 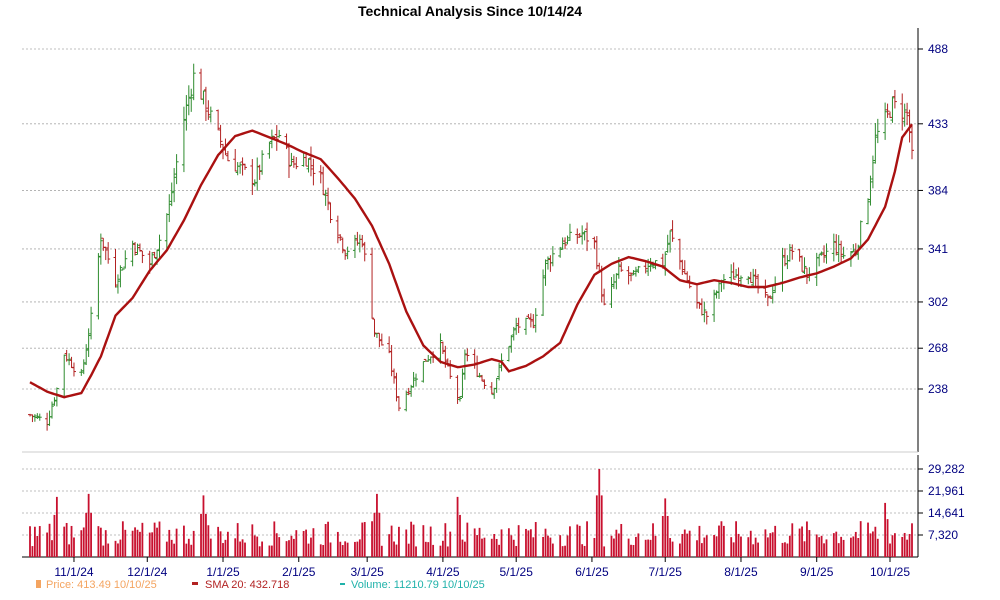 What do you see at coordinates (890, 572) in the screenshot?
I see `date-tick-label: 10/1/25` at bounding box center [890, 572].